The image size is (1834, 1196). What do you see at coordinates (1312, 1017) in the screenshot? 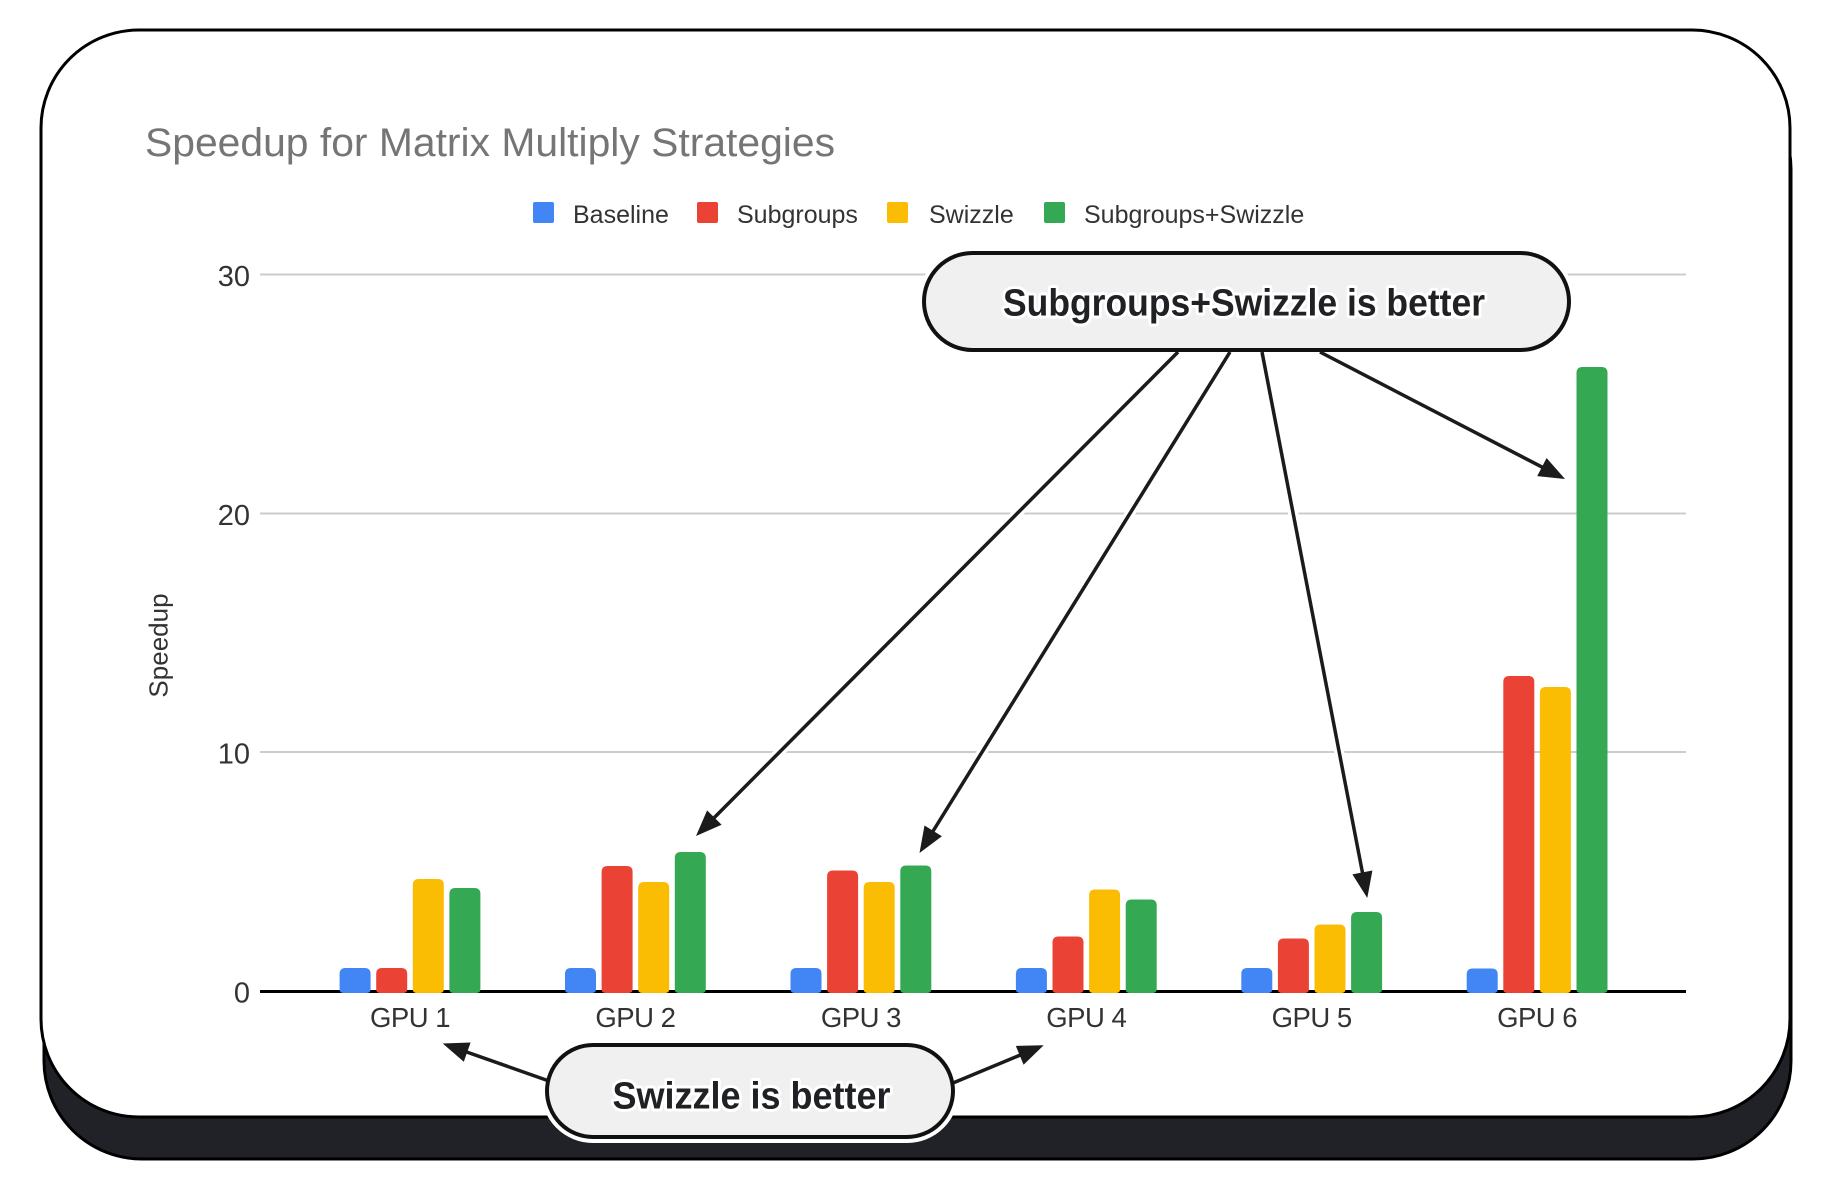
I see `svg-text: GPU 5` at bounding box center [1312, 1017].